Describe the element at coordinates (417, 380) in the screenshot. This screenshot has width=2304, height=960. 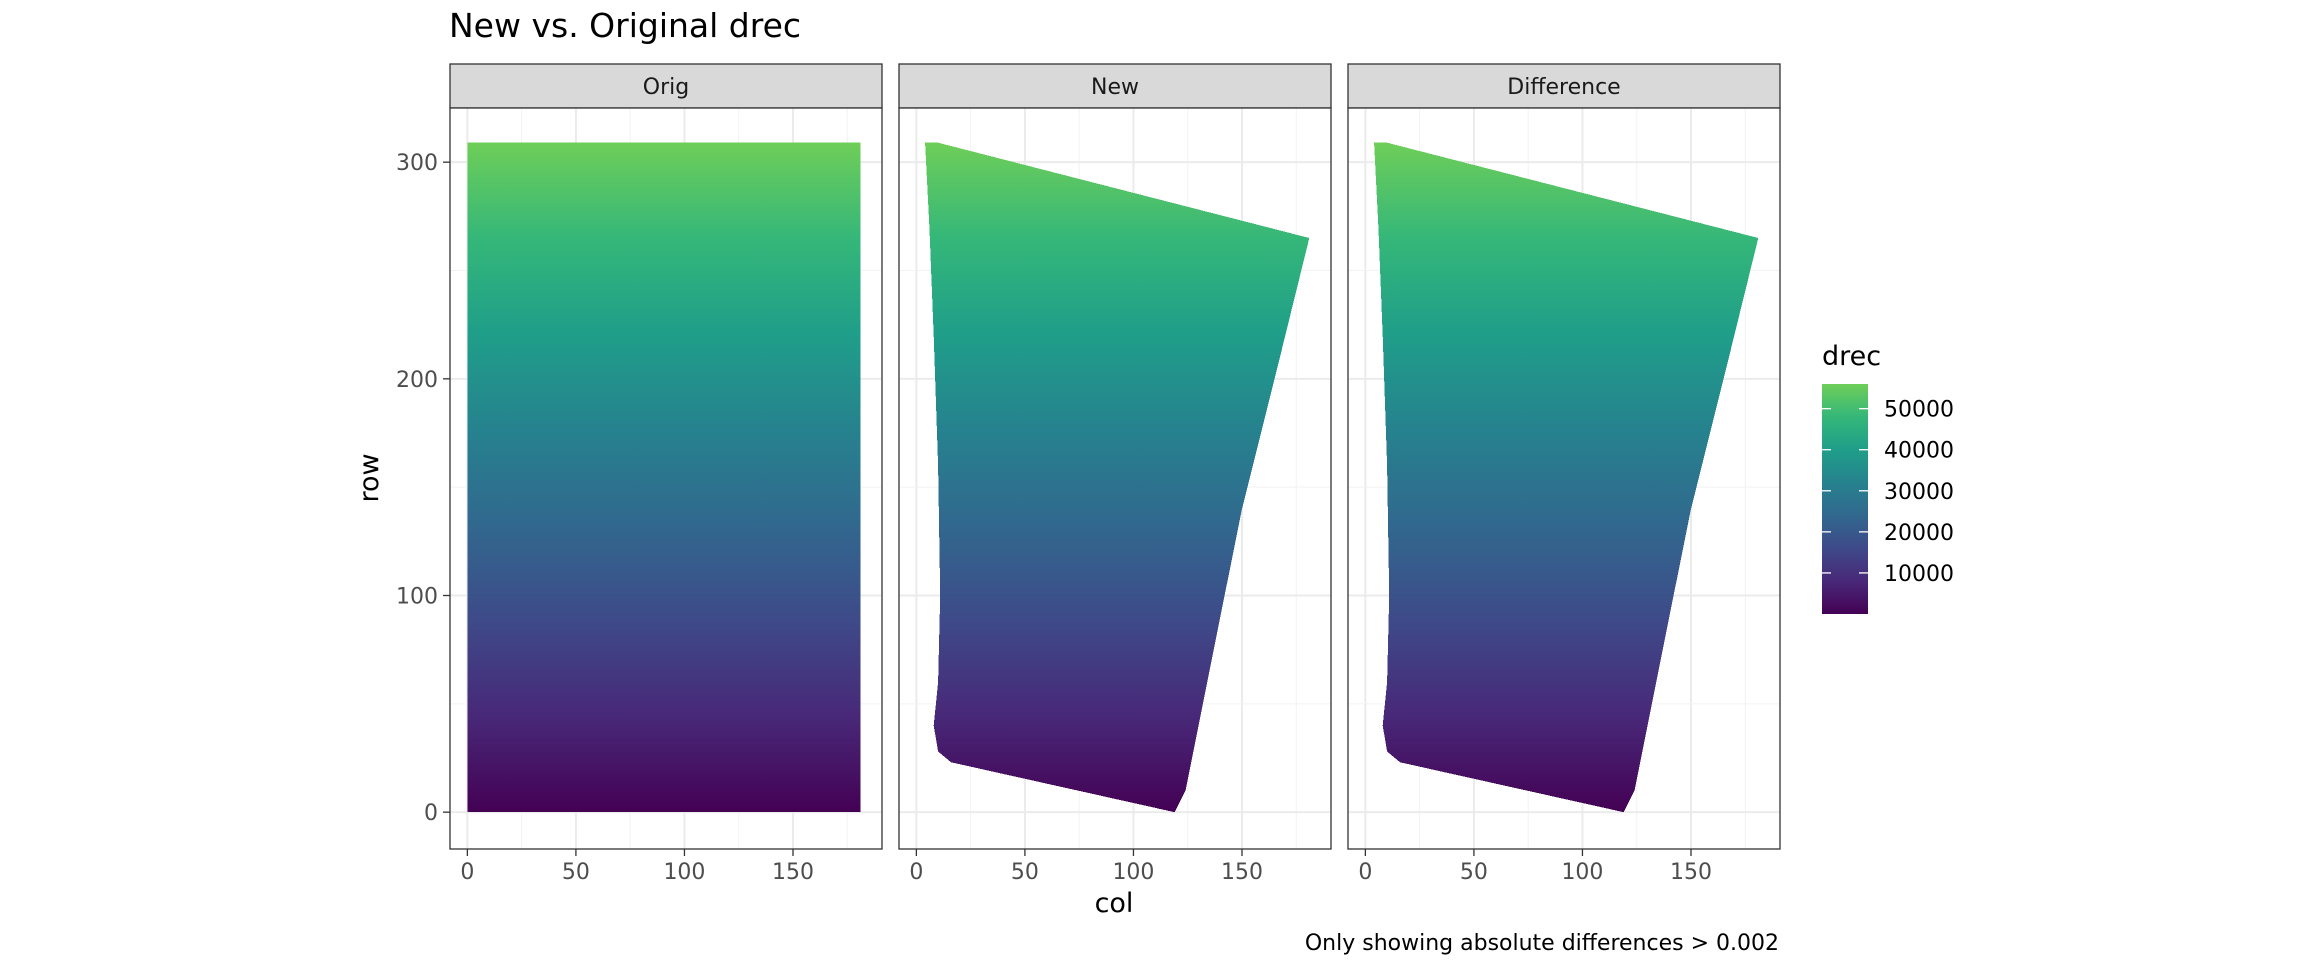
I see `y-tick-label: 200` at that location.